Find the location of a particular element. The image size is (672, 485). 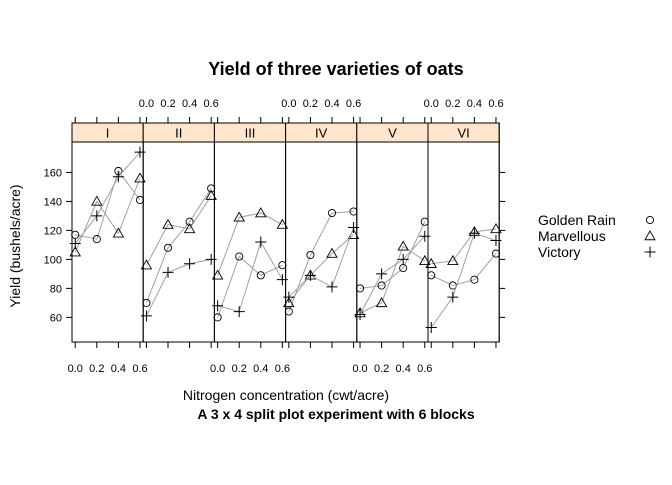

x-axis-label: Nitrogen concentration (cwt/acre) is located at coordinates (286, 395).